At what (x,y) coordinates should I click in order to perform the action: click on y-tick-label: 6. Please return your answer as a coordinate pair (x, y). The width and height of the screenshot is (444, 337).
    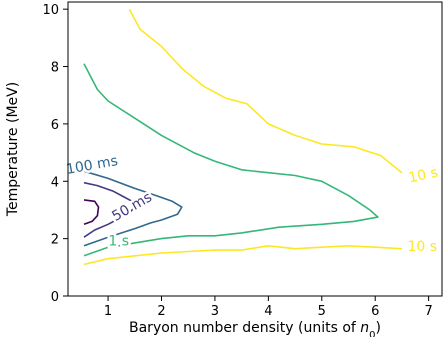
    Looking at the image, I should click on (55, 125).